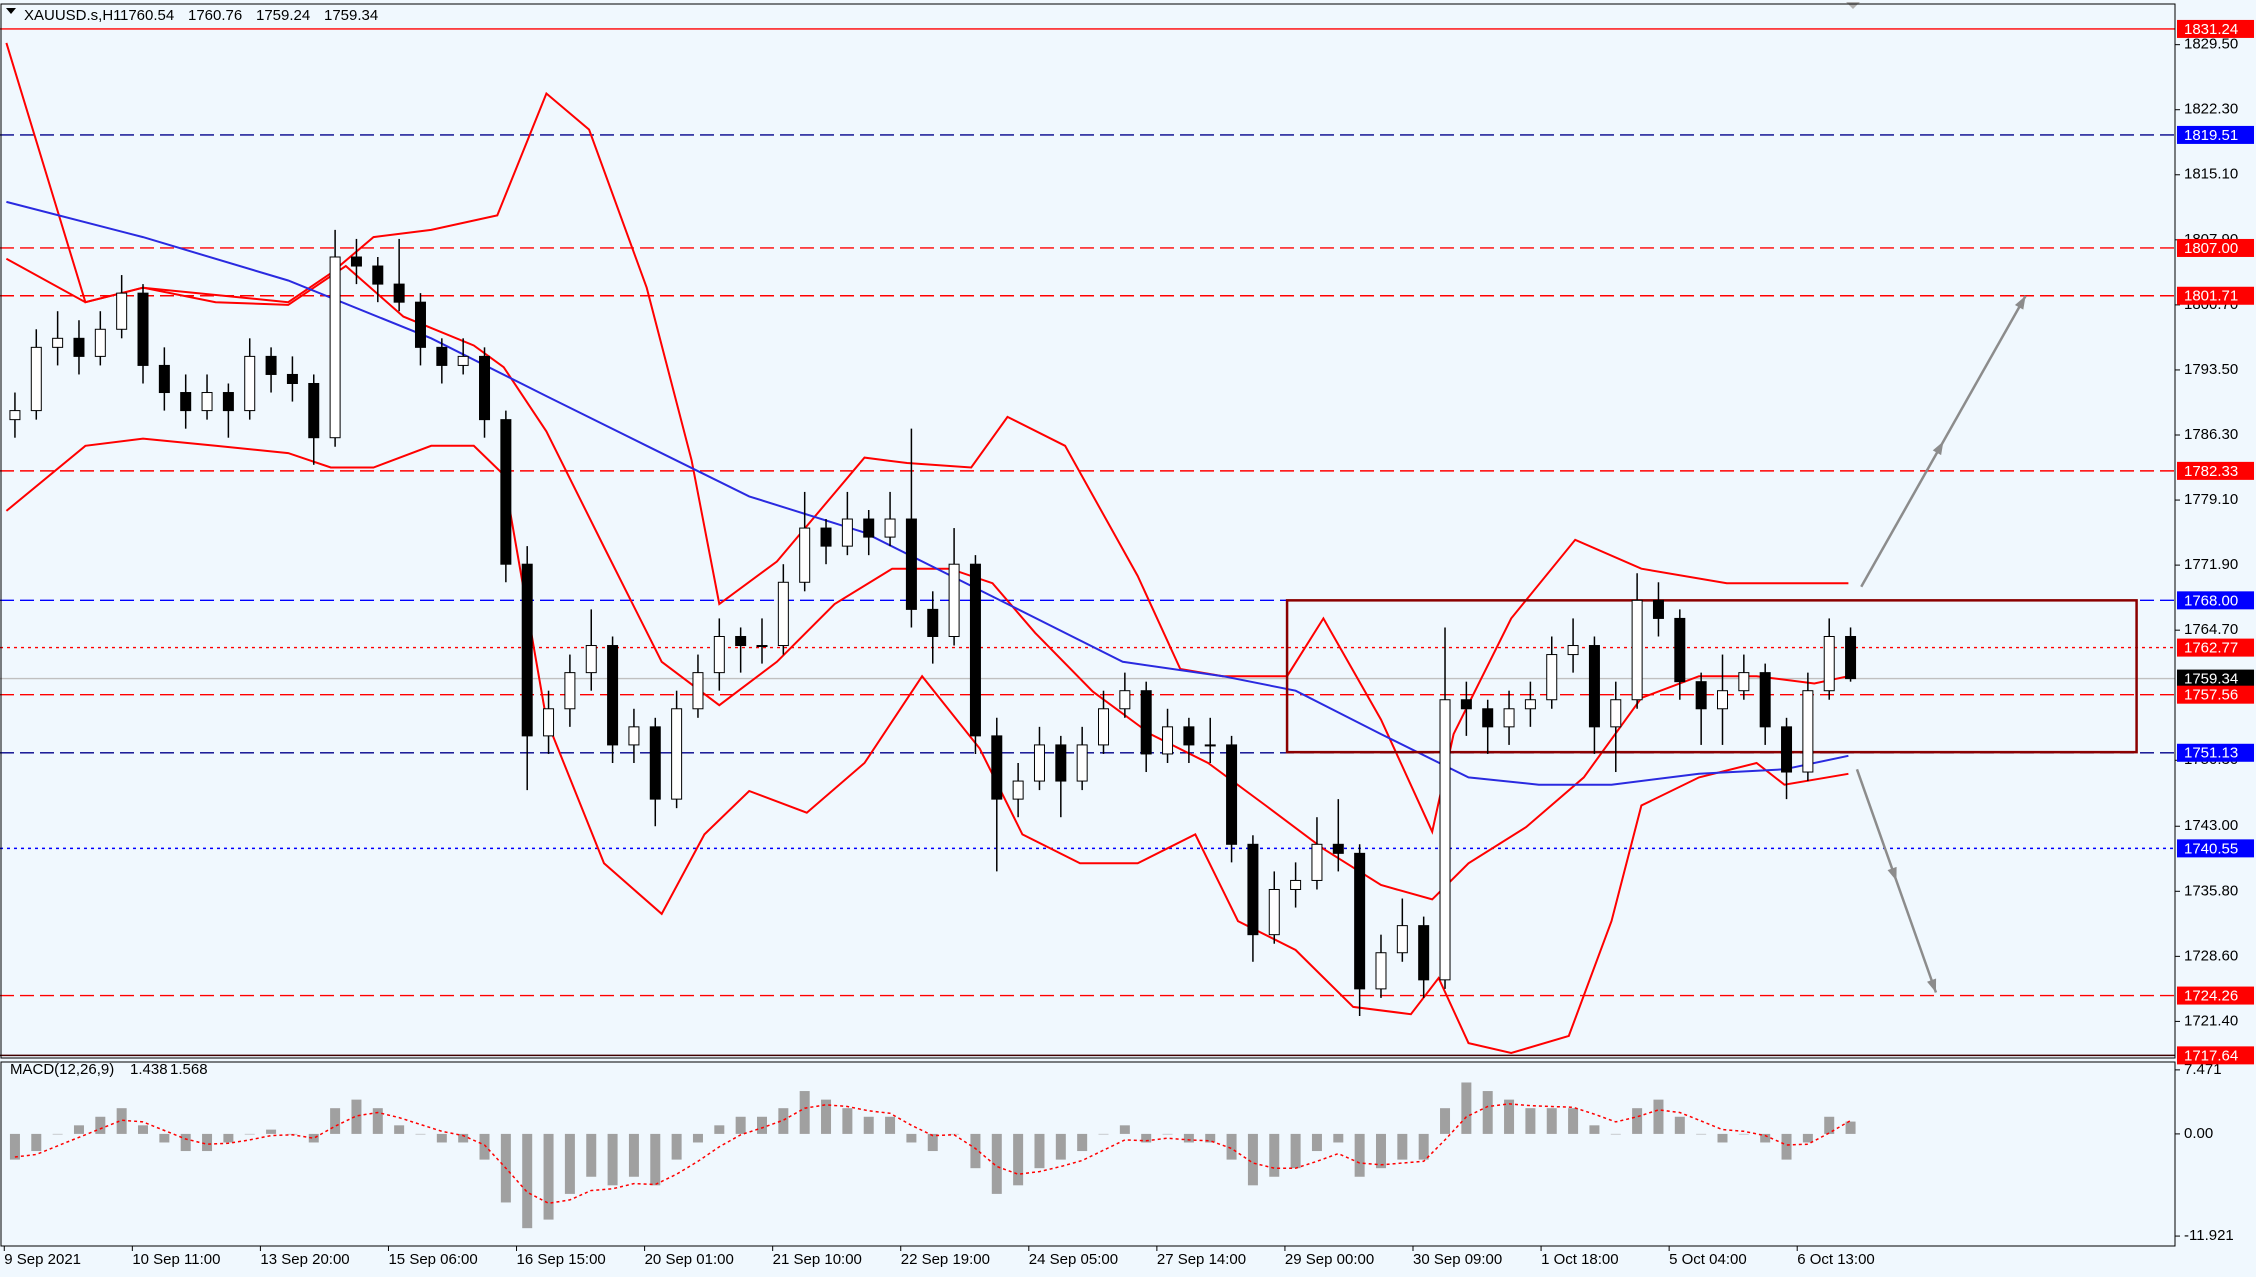 This screenshot has height=1277, width=2256. What do you see at coordinates (2211, 996) in the screenshot?
I see `level-label: 1724.26` at bounding box center [2211, 996].